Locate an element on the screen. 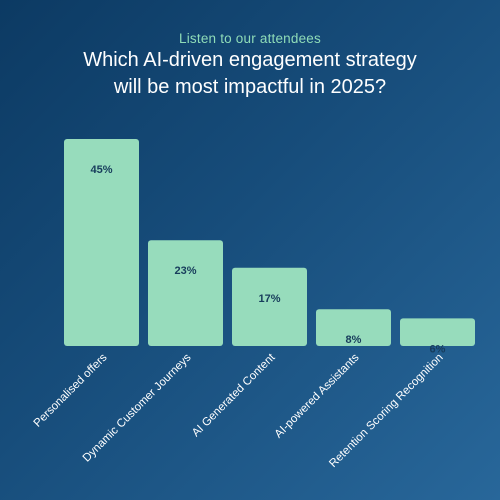 This screenshot has height=500, width=500. bar-value-label: 17% is located at coordinates (269, 299).